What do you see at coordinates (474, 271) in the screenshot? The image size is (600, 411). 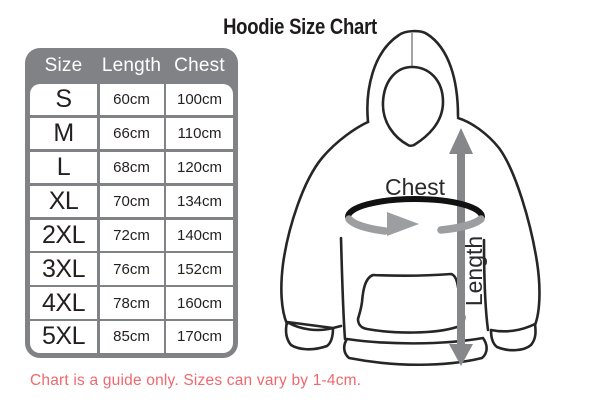 I see `length-label: Length` at bounding box center [474, 271].